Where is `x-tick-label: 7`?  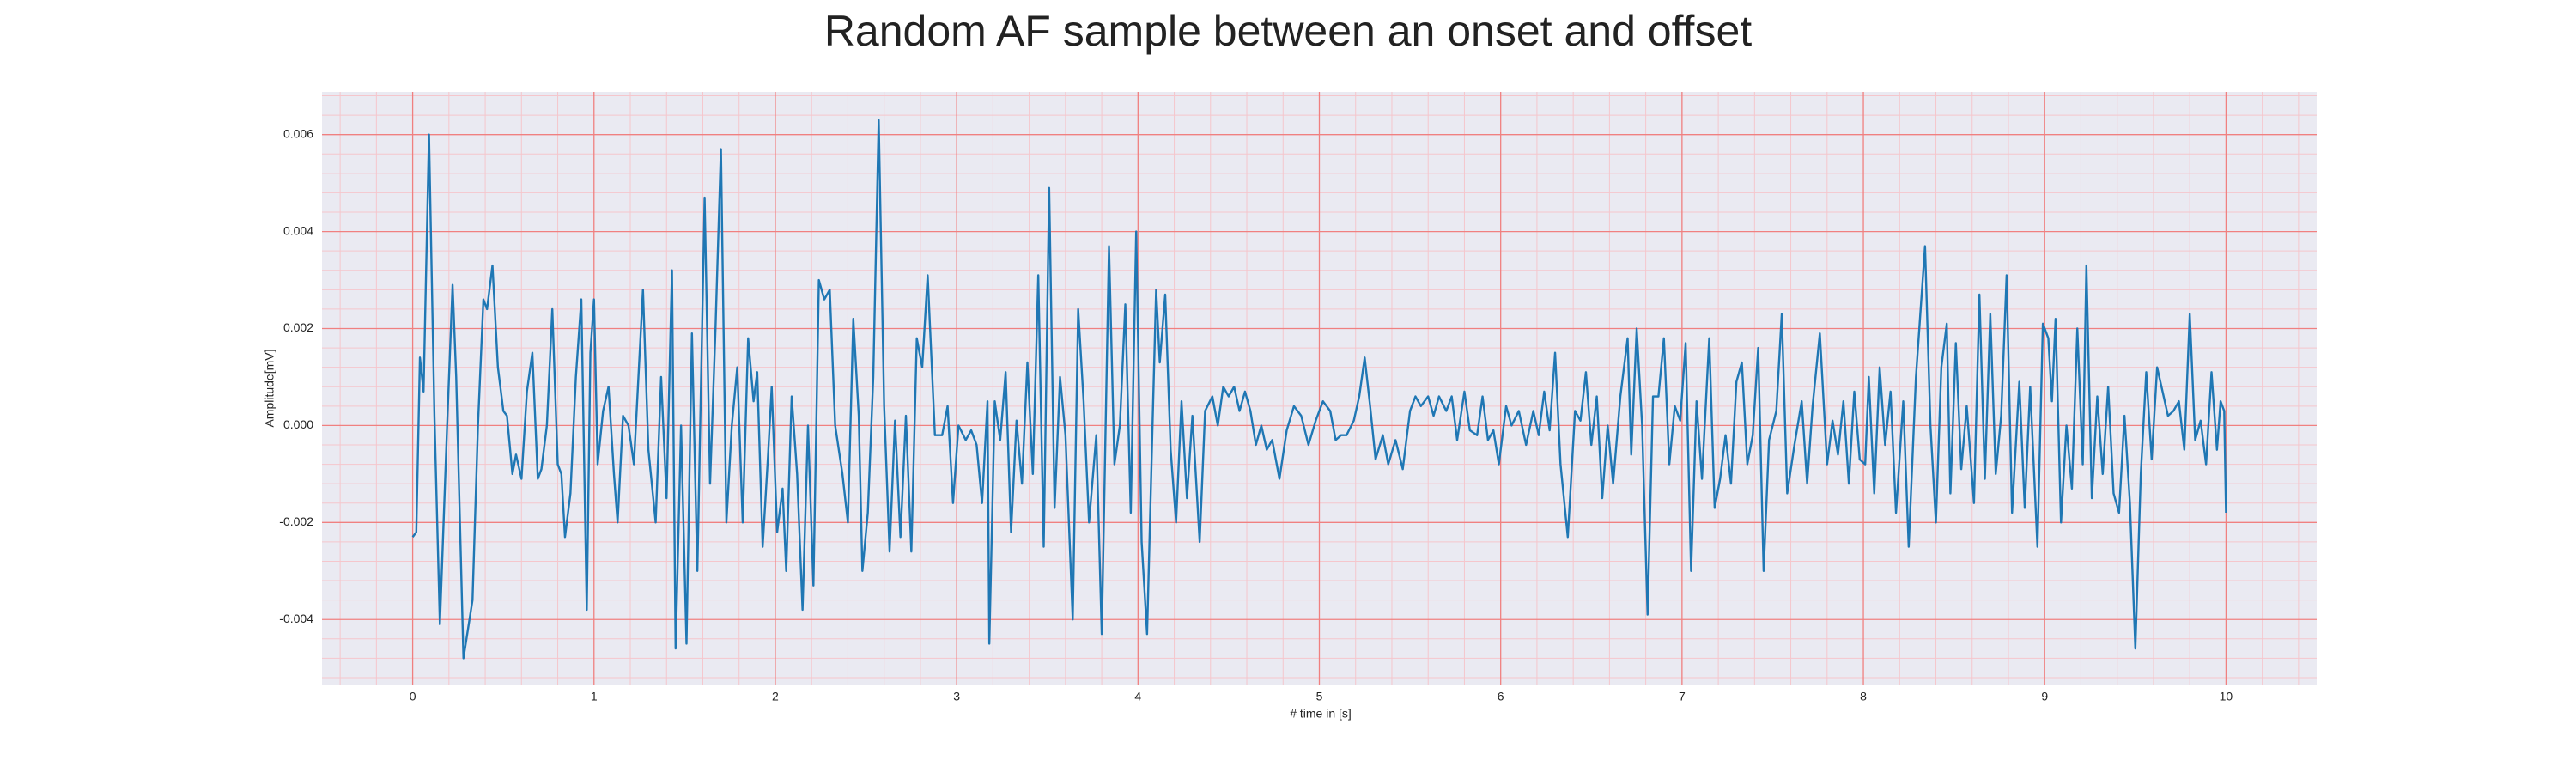
x-tick-label: 7 is located at coordinates (1682, 696).